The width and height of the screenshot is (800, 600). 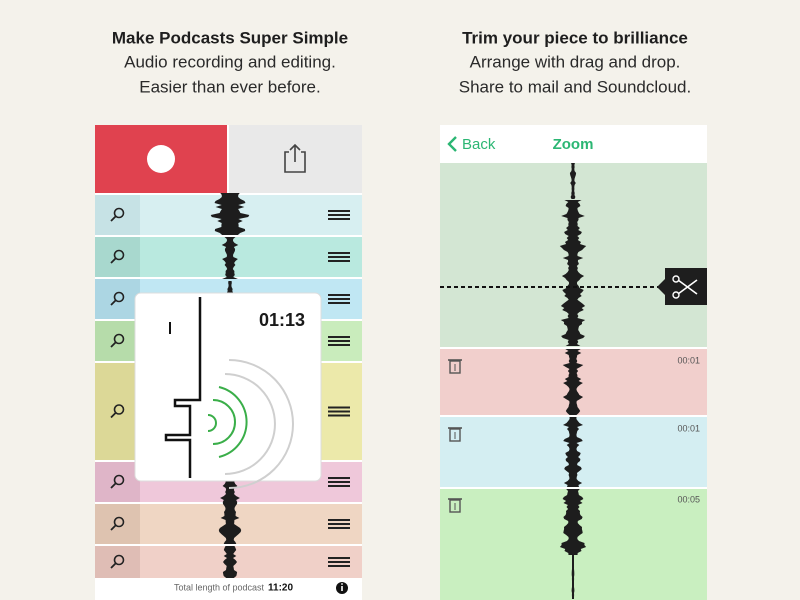 I want to click on popup-time: 01:13, so click(x=282, y=320).